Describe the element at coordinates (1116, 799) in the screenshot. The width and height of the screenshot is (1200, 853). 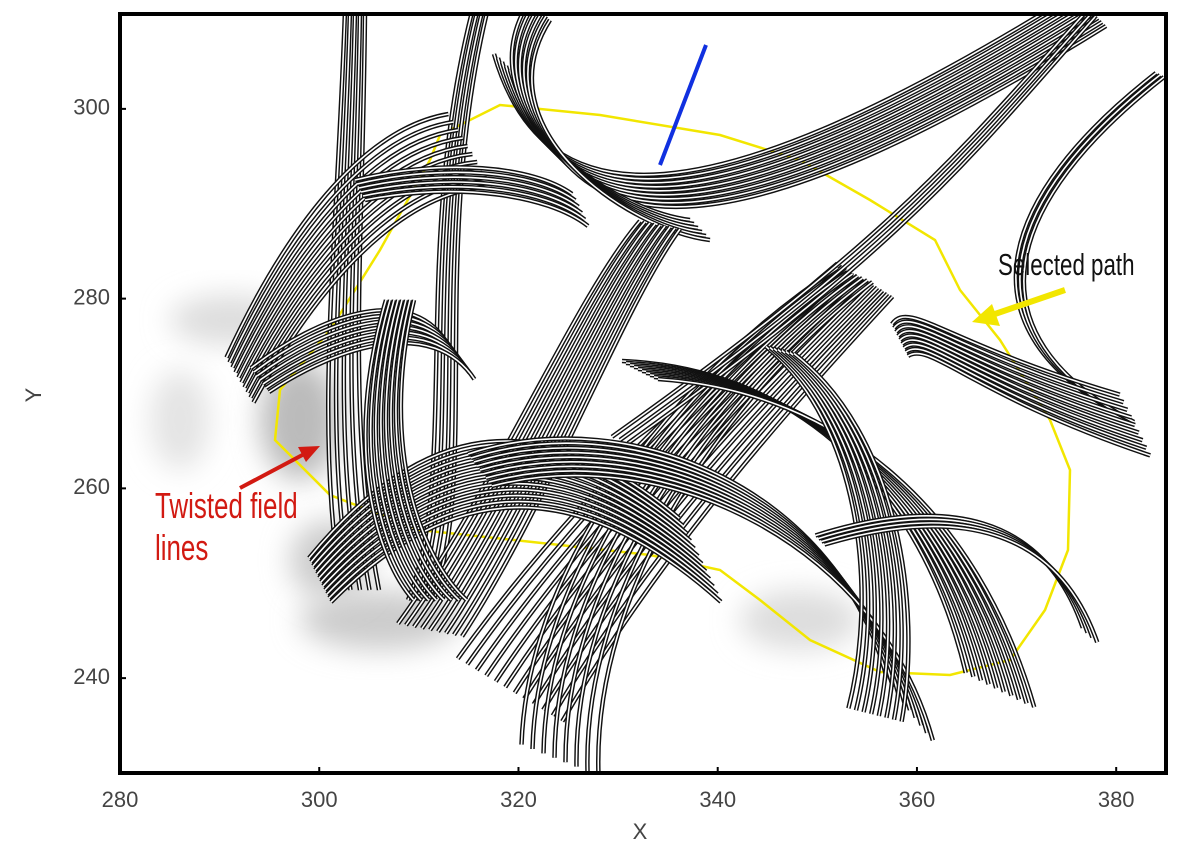
I see `x-tick-label: 380` at that location.